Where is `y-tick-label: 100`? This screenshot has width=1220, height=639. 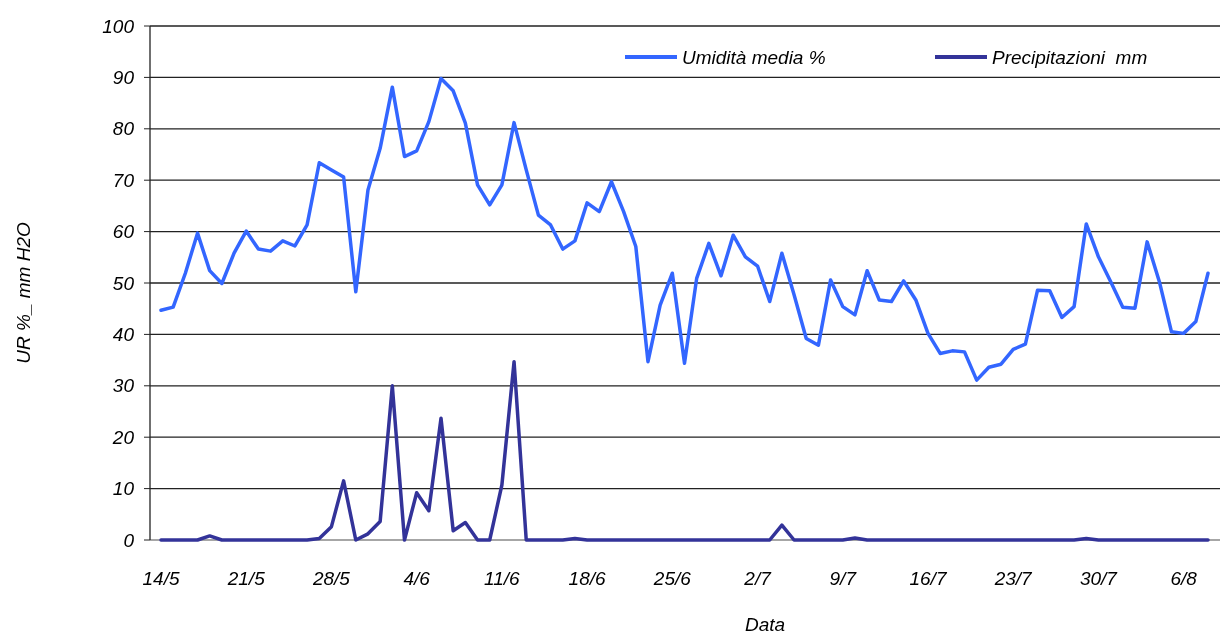
y-tick-label: 100 is located at coordinates (118, 26).